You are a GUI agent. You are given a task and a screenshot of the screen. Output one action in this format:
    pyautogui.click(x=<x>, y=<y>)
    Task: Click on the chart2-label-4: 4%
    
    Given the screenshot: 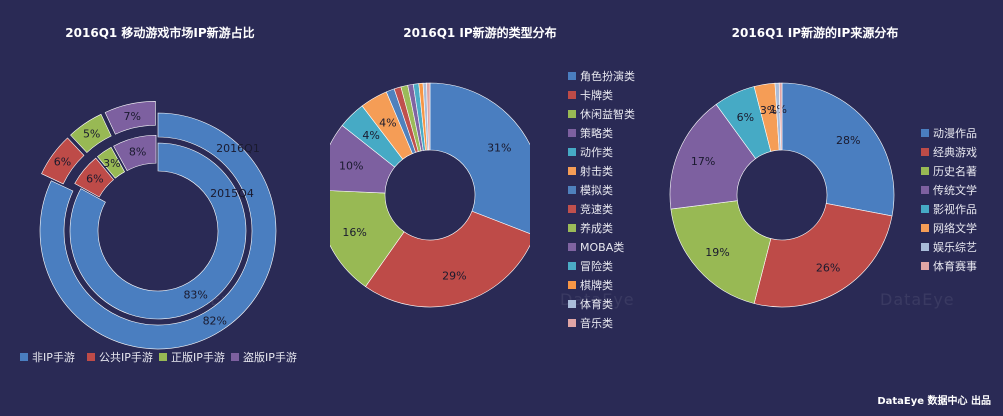 What is the action you would take?
    pyautogui.click(x=370, y=135)
    